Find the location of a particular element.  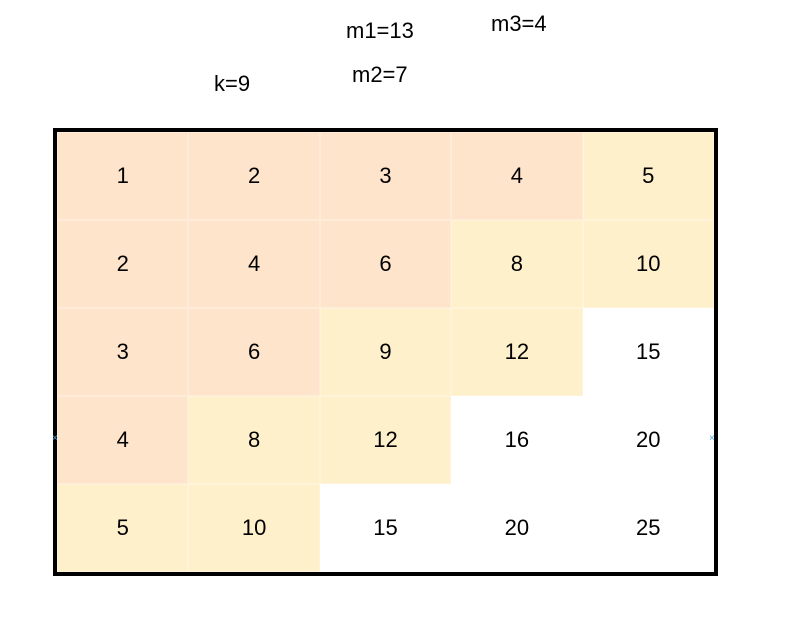

grid-cell: 16 is located at coordinates (517, 440).